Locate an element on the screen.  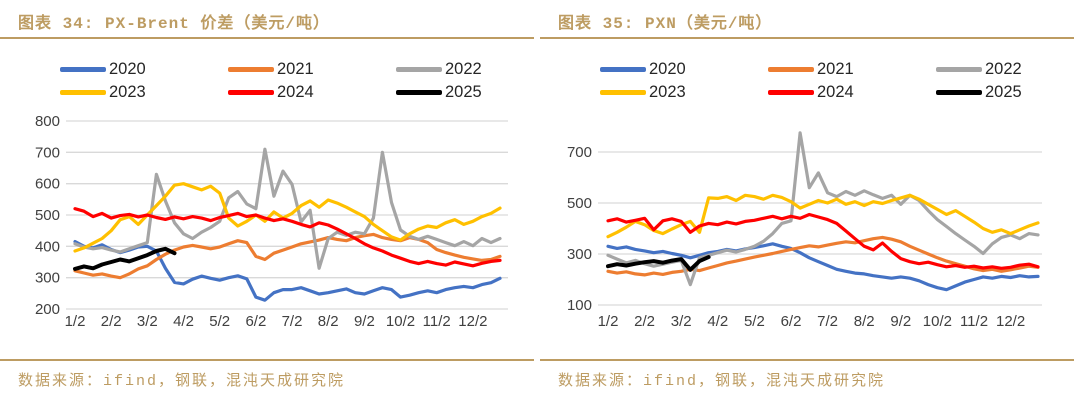
y-tick-label: 200 is located at coordinates (47, 309).